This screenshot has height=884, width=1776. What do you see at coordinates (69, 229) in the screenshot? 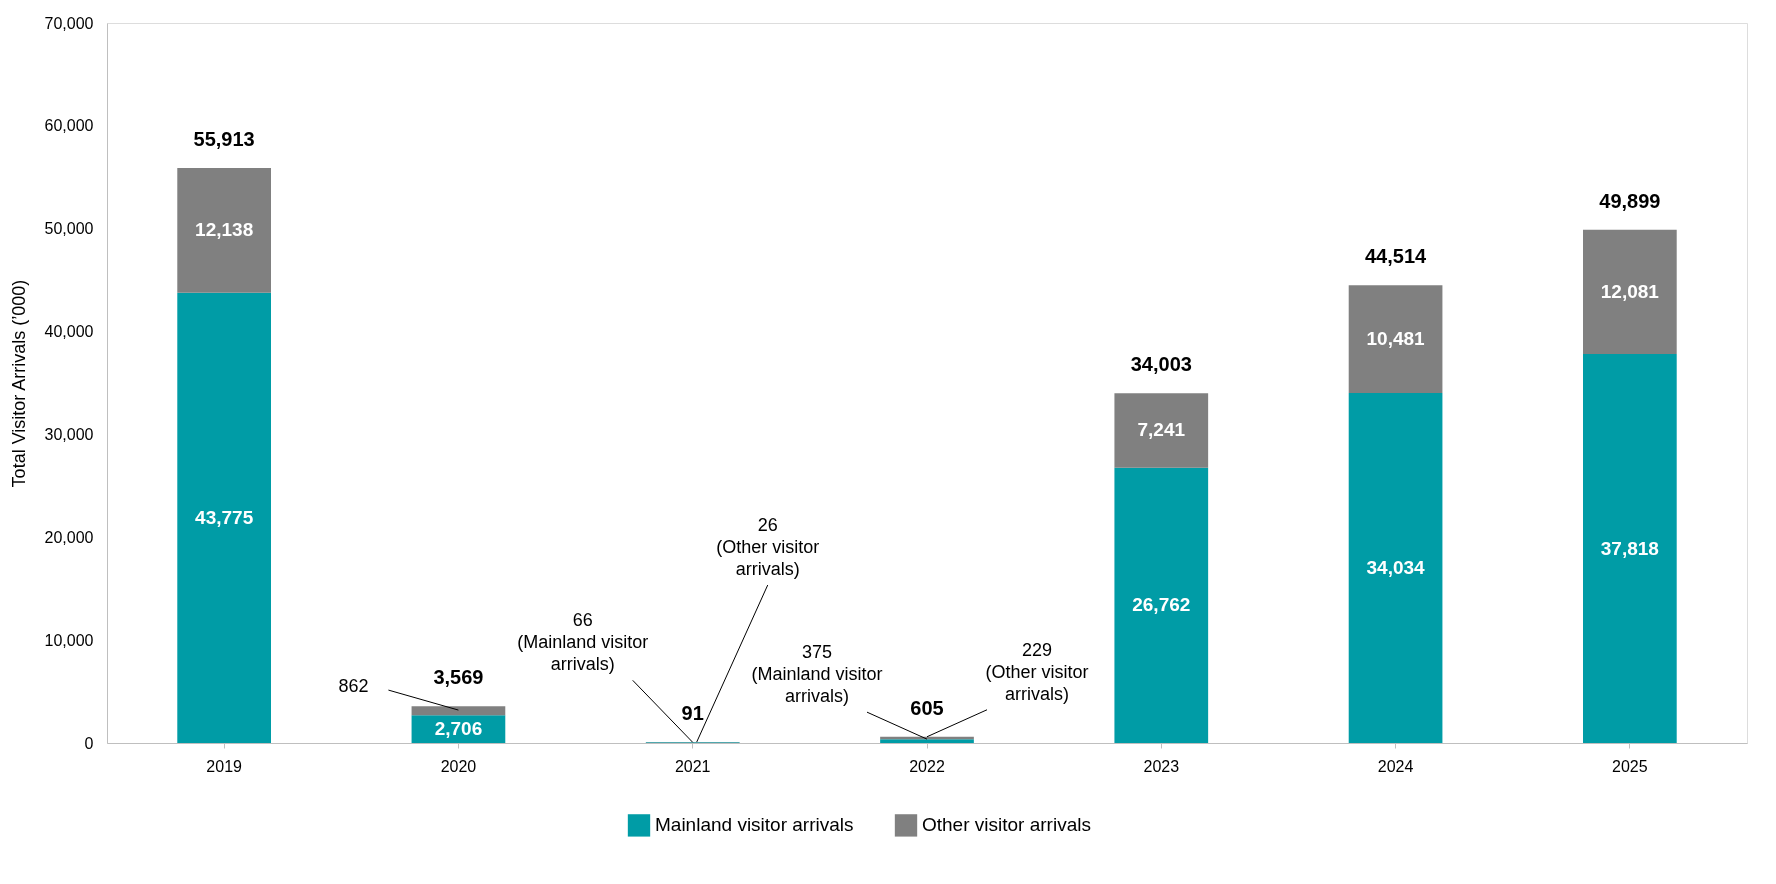
I see `y-tick-label: 50,000` at bounding box center [69, 229].